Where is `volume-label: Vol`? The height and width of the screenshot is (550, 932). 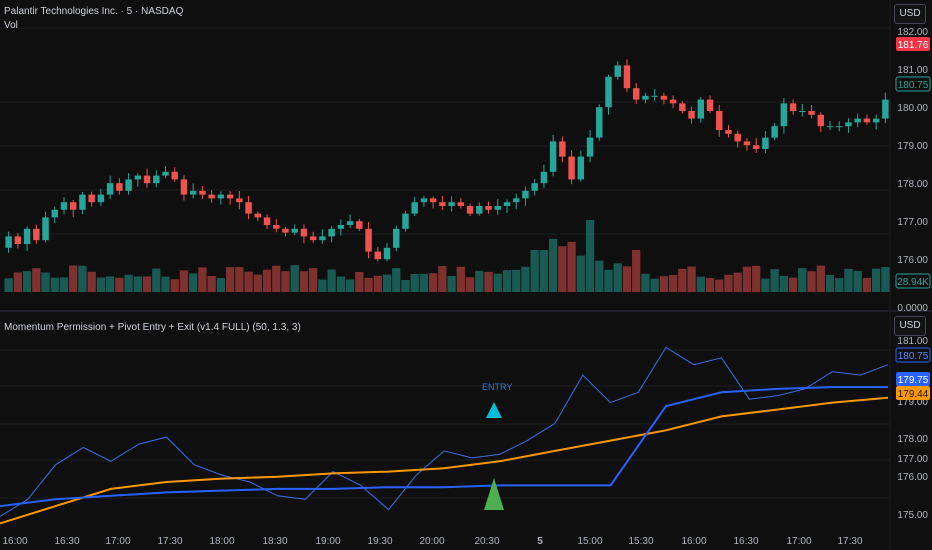
volume-label: Vol is located at coordinates (11, 25).